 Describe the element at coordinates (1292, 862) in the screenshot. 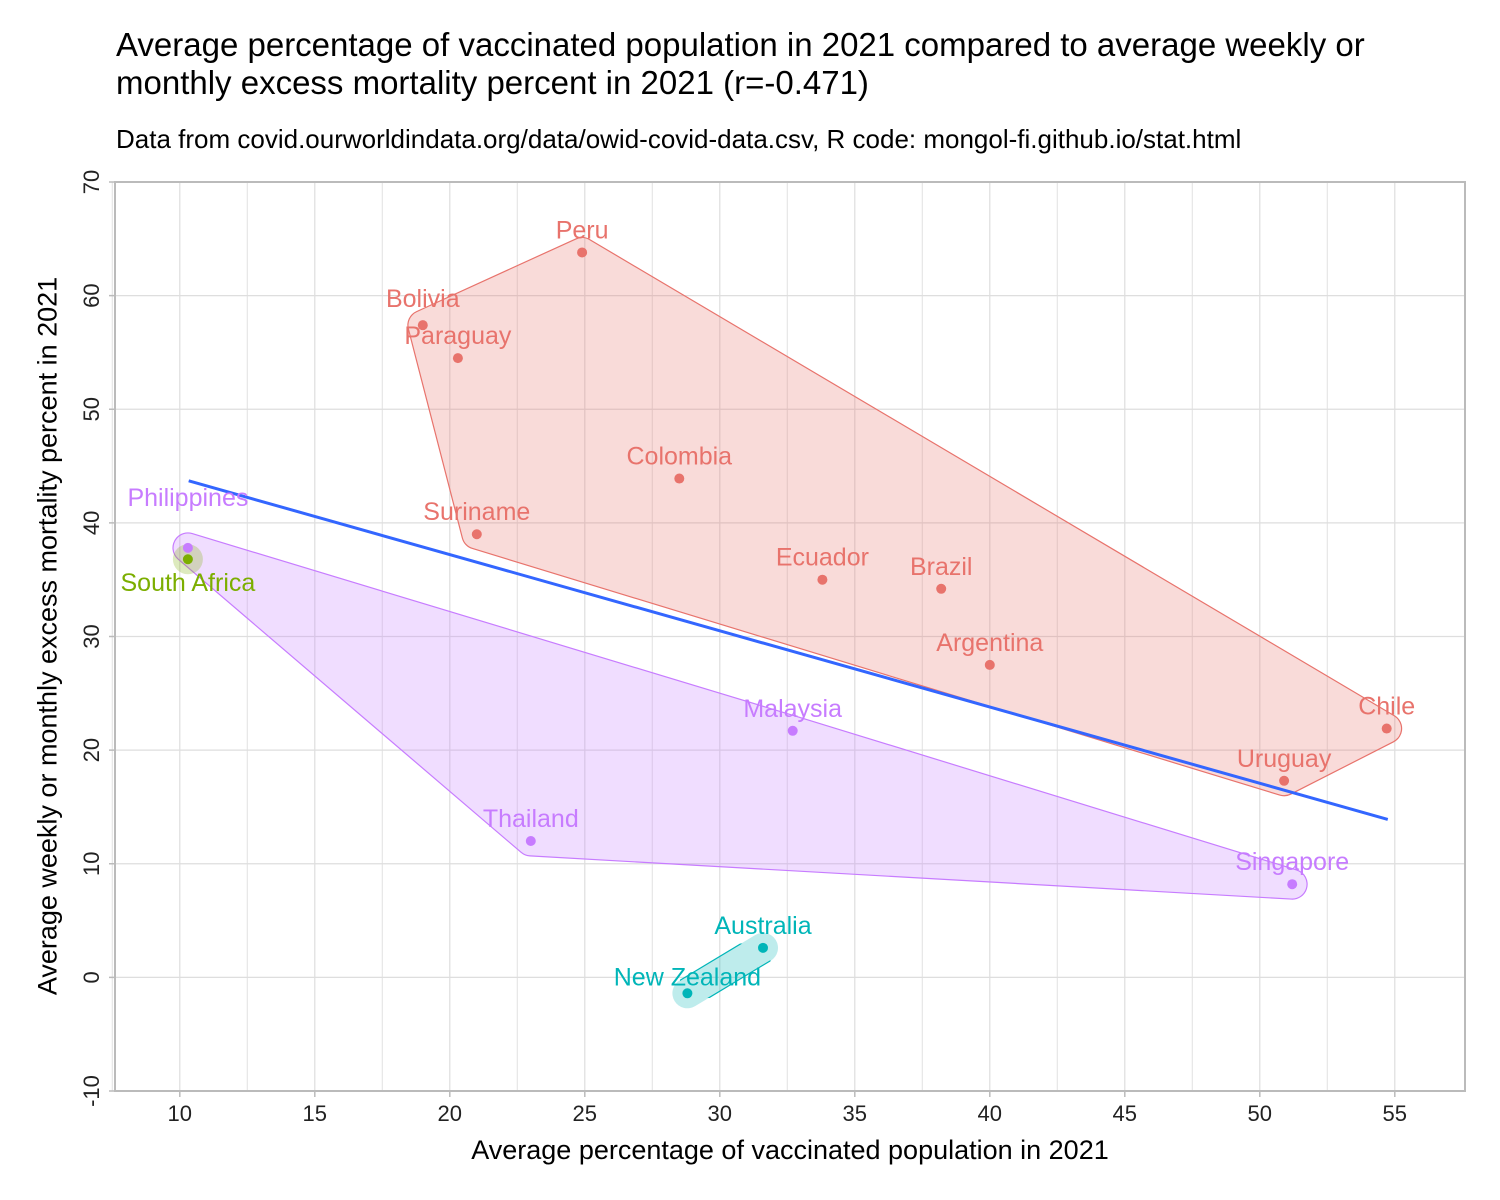

I see `point-label: Singapore` at that location.